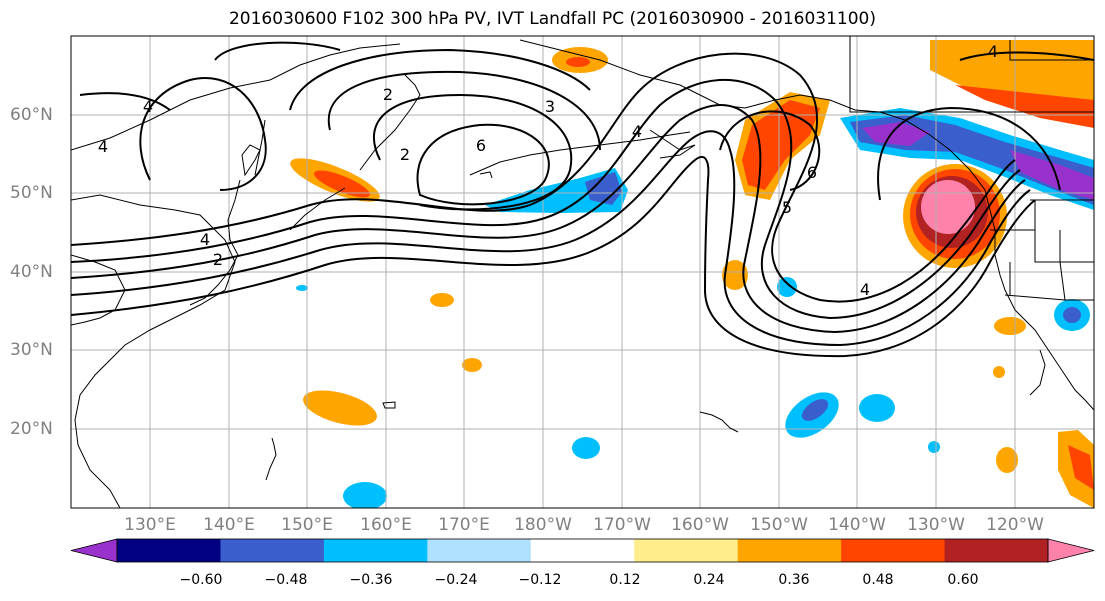 This screenshot has height=601, width=1105. Describe the element at coordinates (229, 525) in the screenshot. I see `lon-tick-label: 140°E` at that location.